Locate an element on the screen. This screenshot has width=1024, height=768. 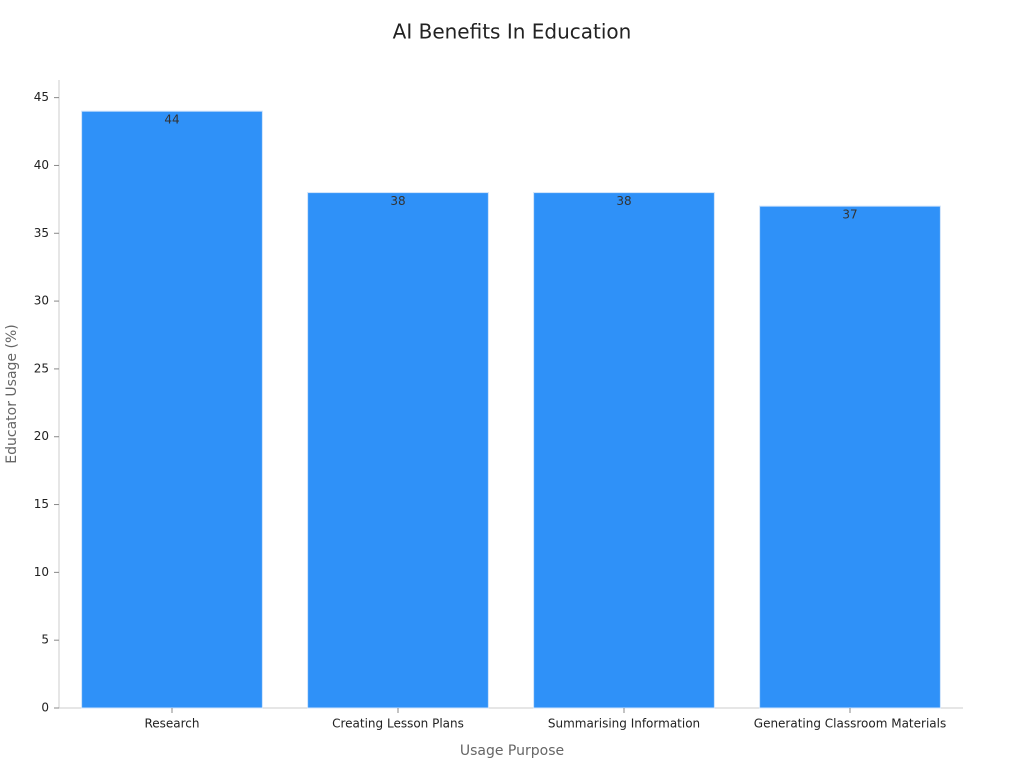
y-tick-label: 20 is located at coordinates (41, 436).